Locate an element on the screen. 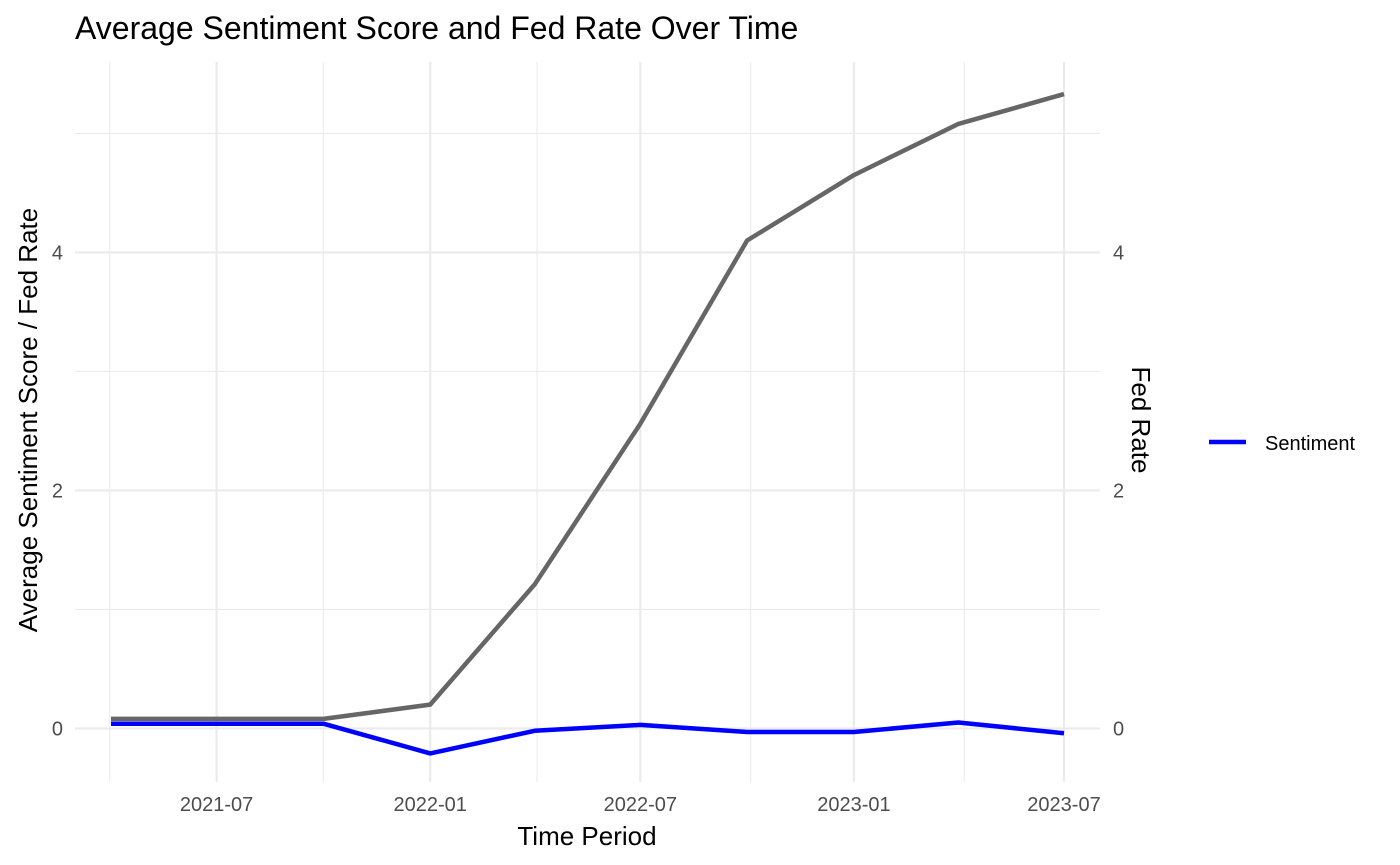 This screenshot has height=865, width=1400. y-axis-right: 0 2 4 is located at coordinates (1118, 491).